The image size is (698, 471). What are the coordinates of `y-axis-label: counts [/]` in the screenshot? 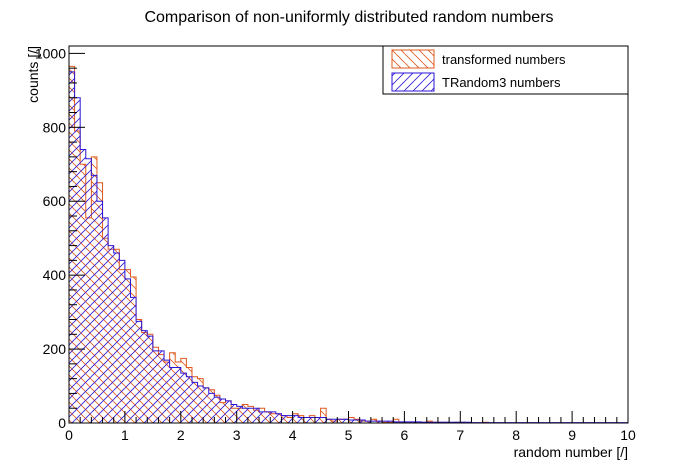 It's located at (33, 74).